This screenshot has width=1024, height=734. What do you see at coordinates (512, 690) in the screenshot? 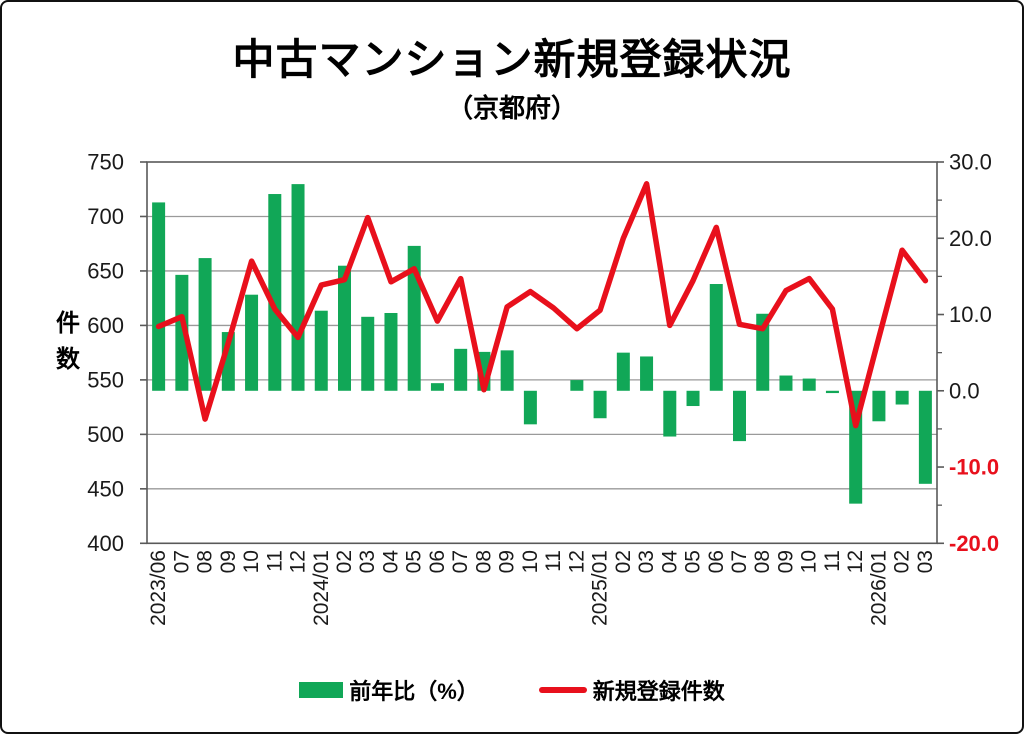
I see `legend: 前年比（%） 新規登録件数` at bounding box center [512, 690].